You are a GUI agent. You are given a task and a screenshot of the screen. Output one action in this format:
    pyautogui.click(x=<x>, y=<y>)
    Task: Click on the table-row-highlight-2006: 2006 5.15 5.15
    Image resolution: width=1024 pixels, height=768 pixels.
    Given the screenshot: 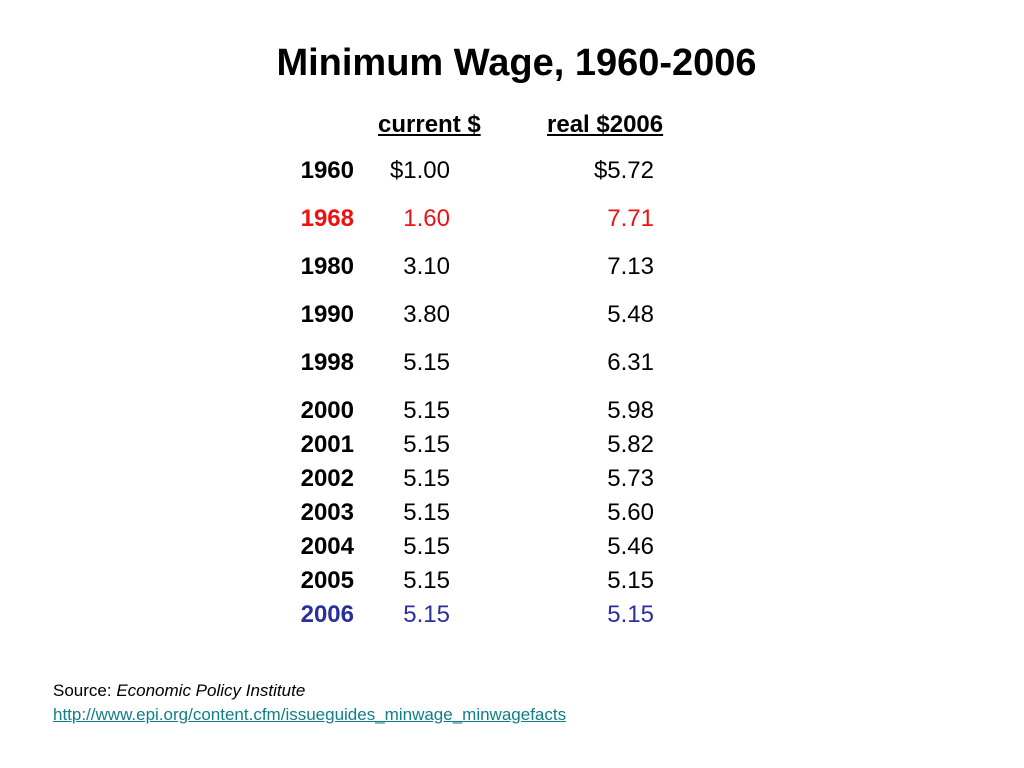 What is the action you would take?
    pyautogui.click(x=512, y=615)
    